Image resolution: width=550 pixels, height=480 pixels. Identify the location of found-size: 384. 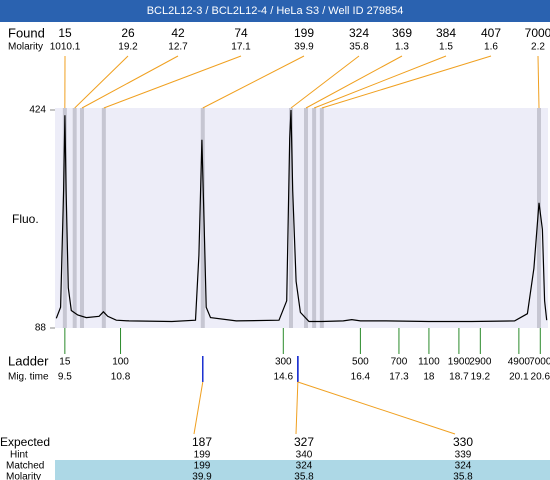
(446, 33).